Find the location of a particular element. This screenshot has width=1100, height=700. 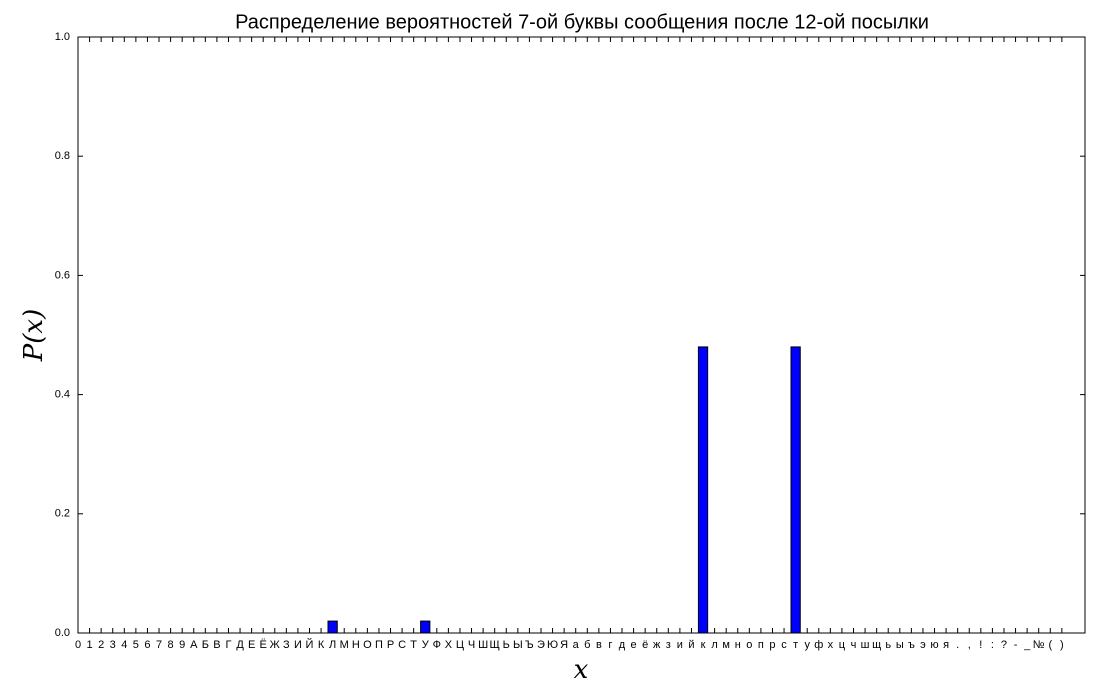

x-tick-label: н is located at coordinates (738, 645).